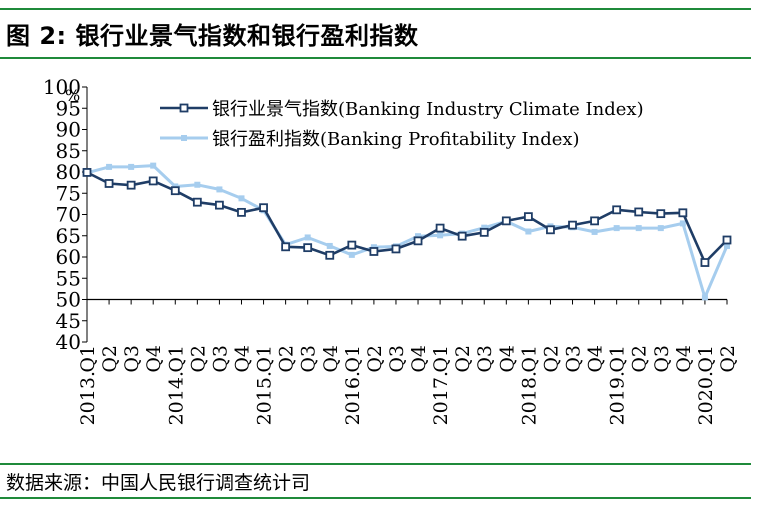 This screenshot has height=509, width=765. I want to click on bottom-rule, so click(375, 498).